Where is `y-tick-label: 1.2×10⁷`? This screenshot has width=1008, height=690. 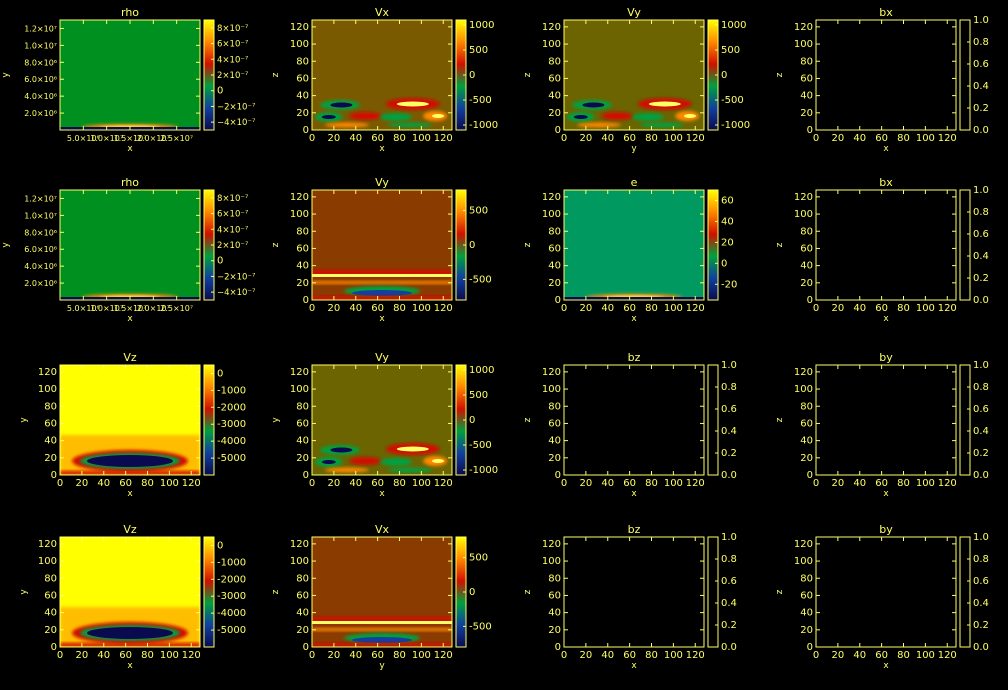 y-tick-label: 1.2×10⁷ is located at coordinates (40, 28).